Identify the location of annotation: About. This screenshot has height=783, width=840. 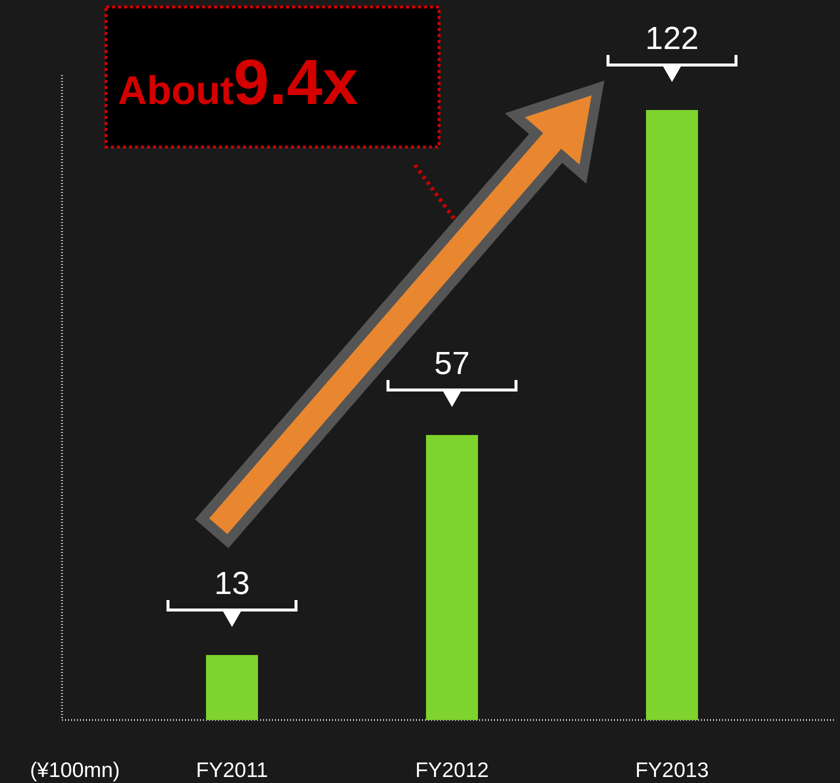
(176, 91).